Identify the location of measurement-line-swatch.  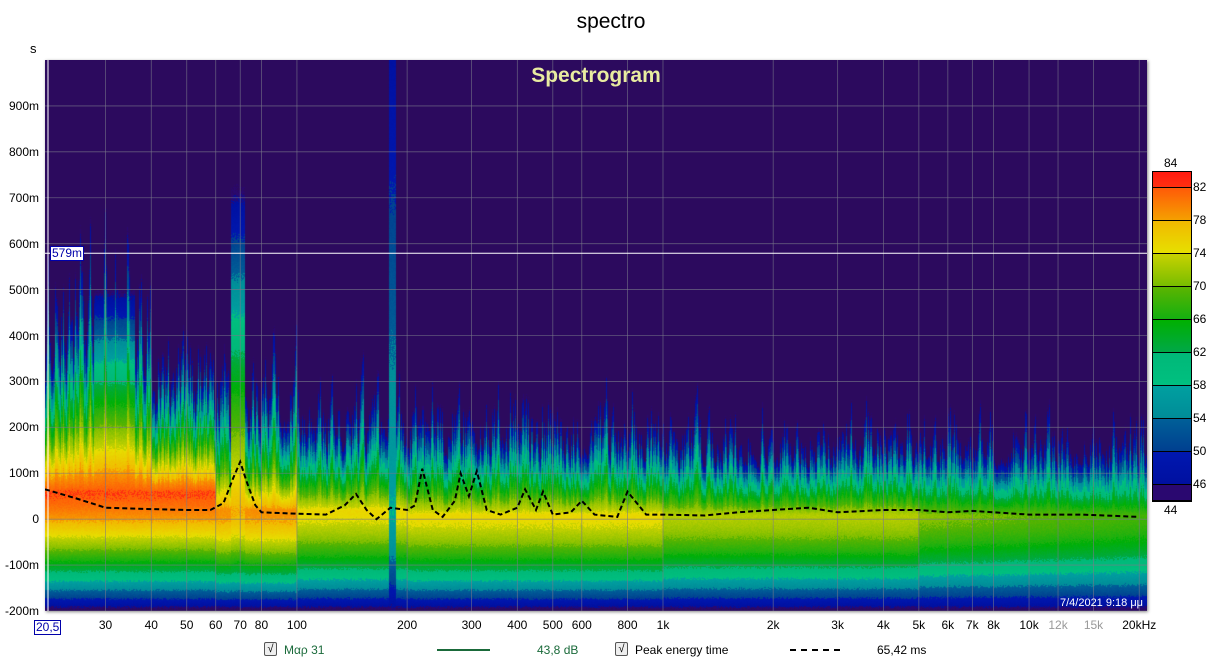
(463, 650).